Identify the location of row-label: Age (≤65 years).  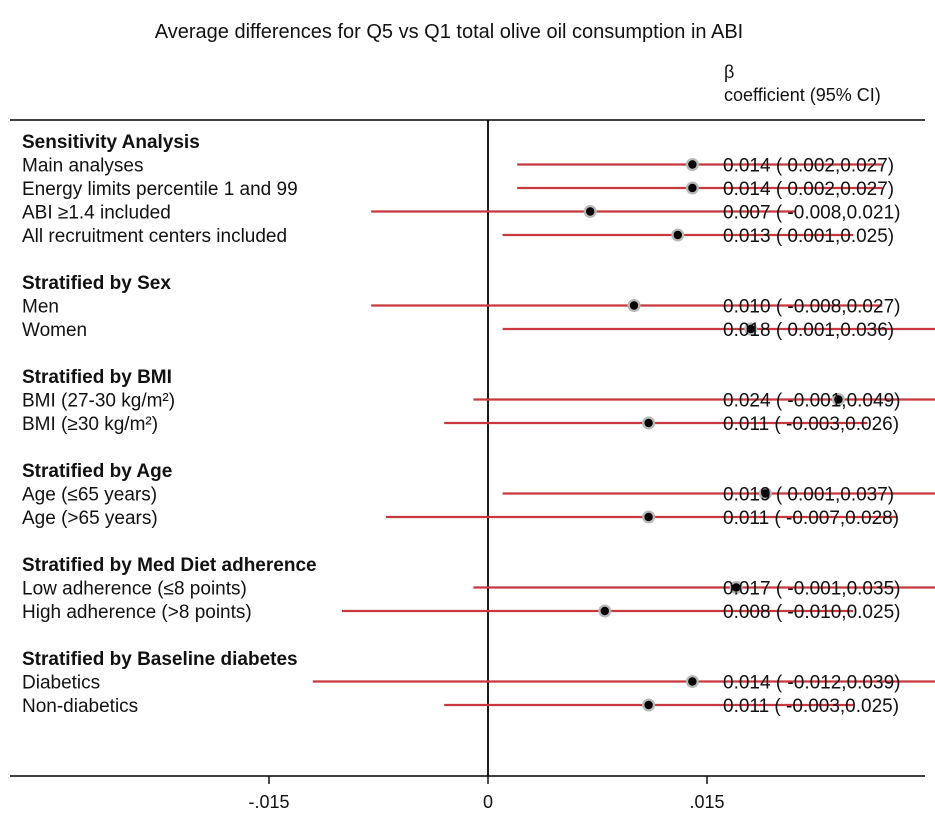
(89, 495).